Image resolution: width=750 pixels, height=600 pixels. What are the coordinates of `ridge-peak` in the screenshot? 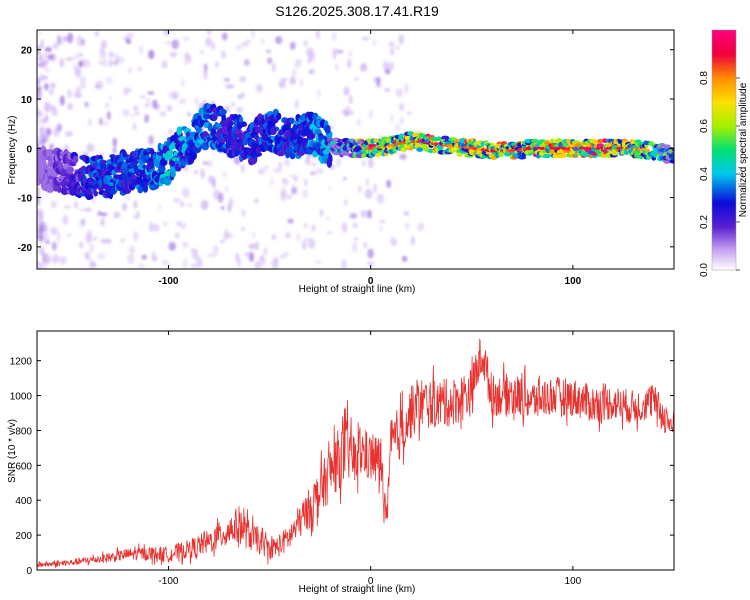 It's located at (646, 150).